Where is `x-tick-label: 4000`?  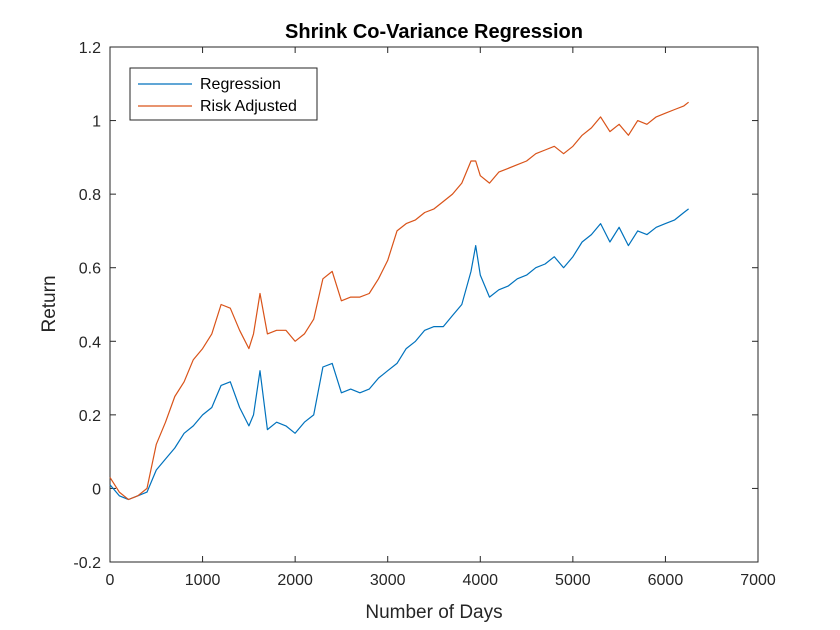
x-tick-label: 4000 is located at coordinates (480, 580).